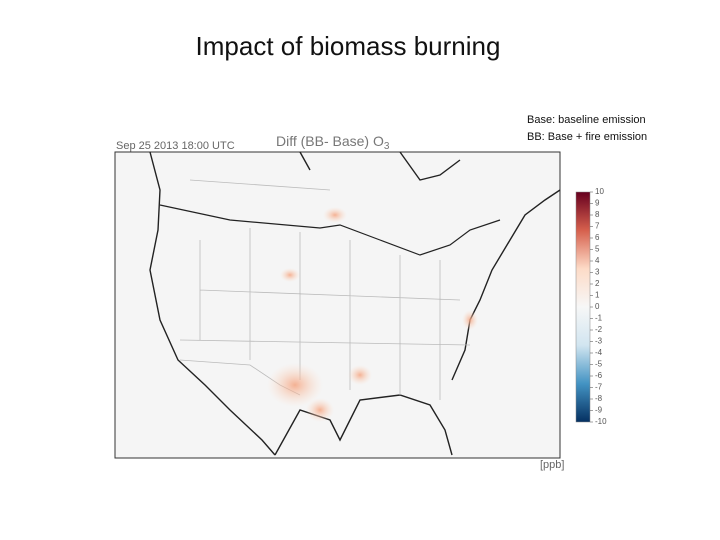 Image resolution: width=720 pixels, height=540 pixels. Describe the element at coordinates (597, 283) in the screenshot. I see `colorbar-tick-label: 2` at that location.